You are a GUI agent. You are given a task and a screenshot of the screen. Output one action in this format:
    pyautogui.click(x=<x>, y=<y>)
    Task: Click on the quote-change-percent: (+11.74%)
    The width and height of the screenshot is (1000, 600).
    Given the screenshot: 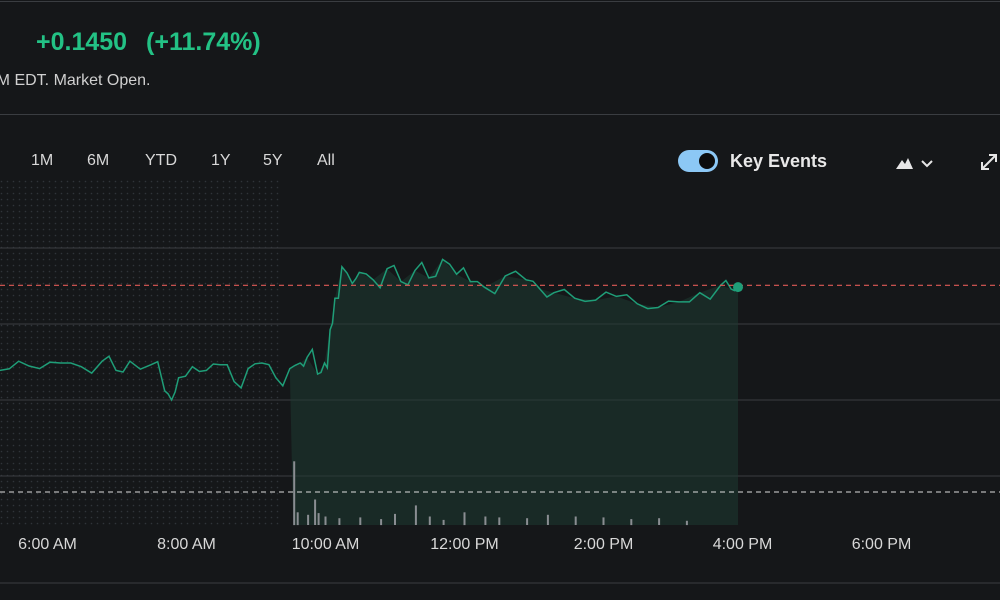 What is the action you would take?
    pyautogui.click(x=203, y=42)
    